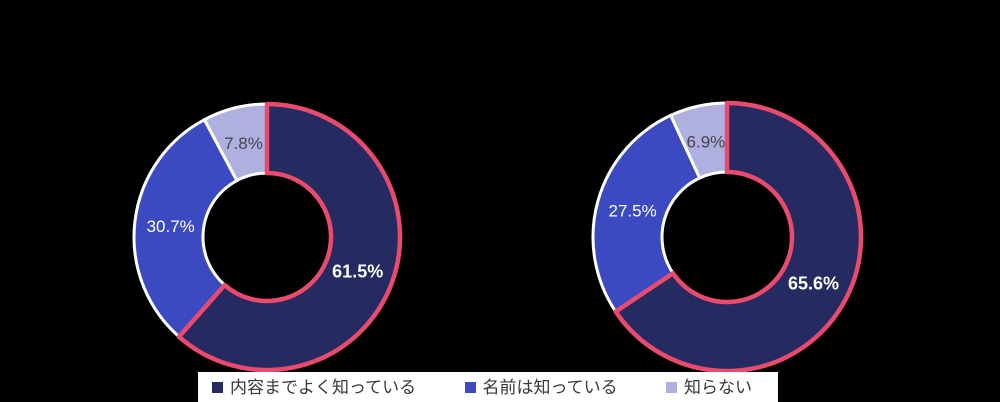  What do you see at coordinates (314, 387) in the screenshot?
I see `legend-item-know-well: 内容までよく知っている` at bounding box center [314, 387].